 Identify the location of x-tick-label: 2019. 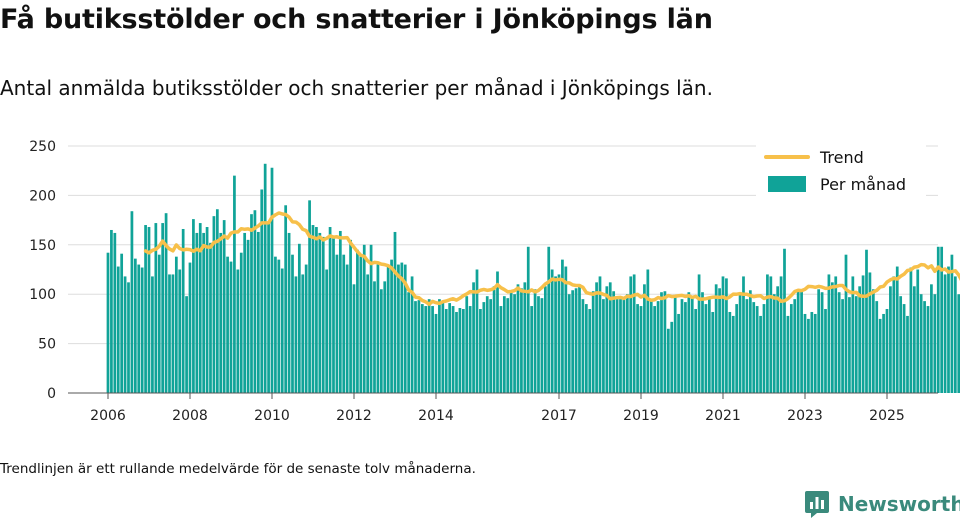
(641, 414).